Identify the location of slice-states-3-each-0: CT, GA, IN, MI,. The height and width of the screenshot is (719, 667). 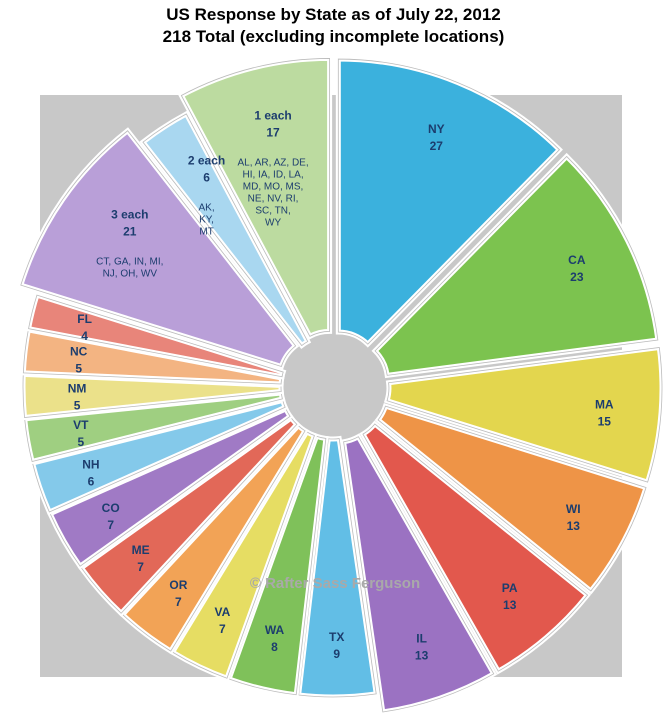
(129, 261).